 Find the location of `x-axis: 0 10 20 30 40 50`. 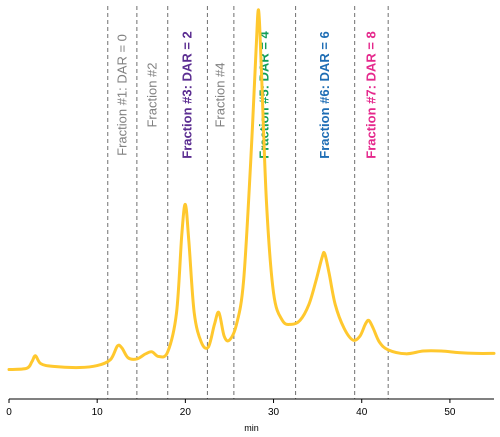

x-axis: 0 10 20 30 40 50 is located at coordinates (250, 408).